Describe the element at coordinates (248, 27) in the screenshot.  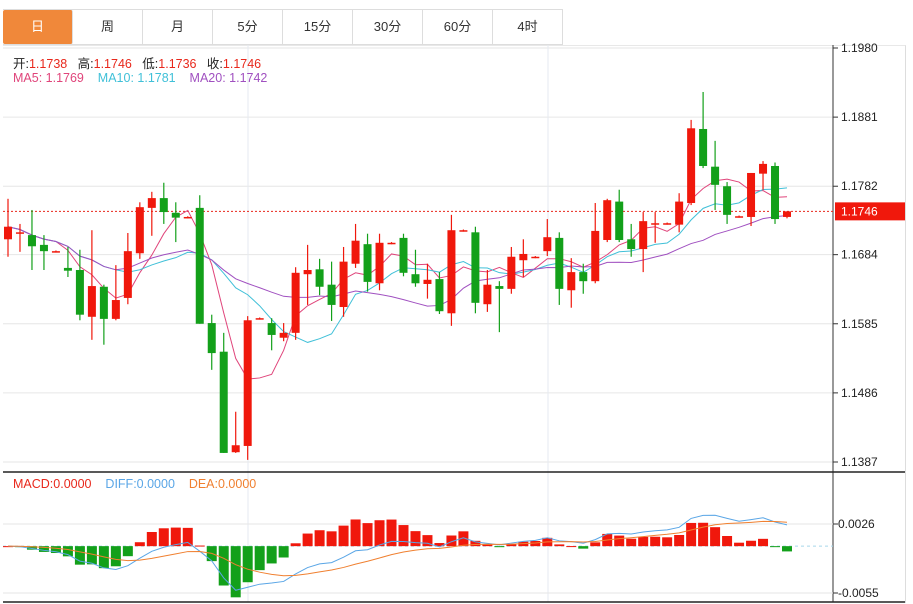
I see `tab-5min: 5分` at that location.